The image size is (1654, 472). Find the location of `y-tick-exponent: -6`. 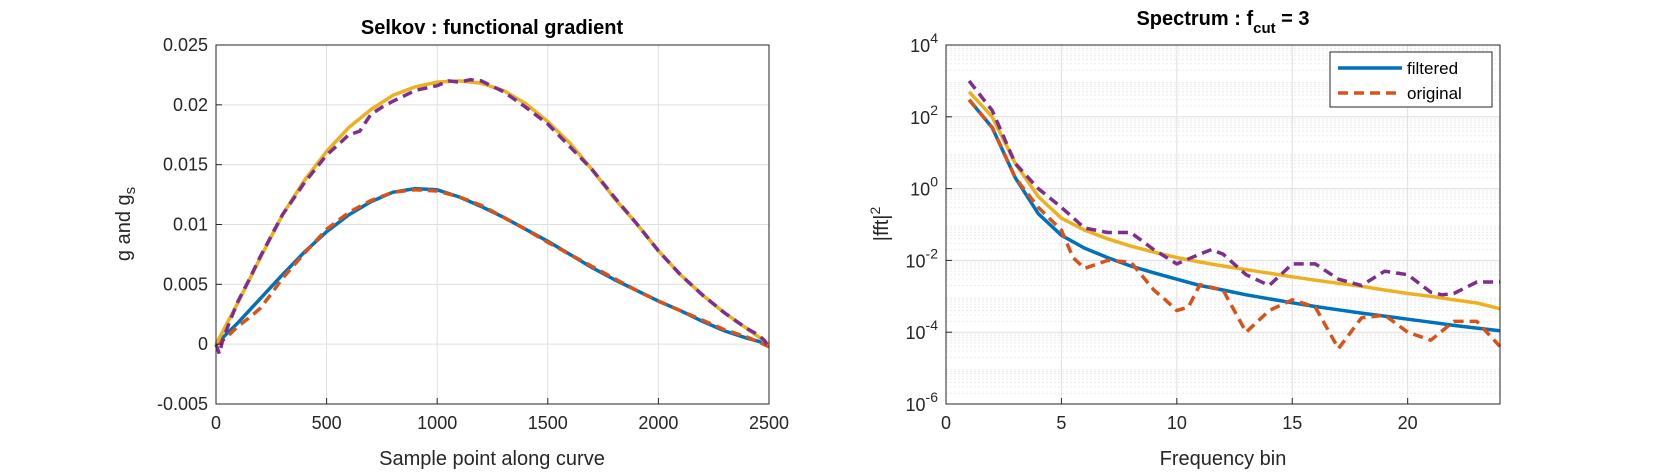

y-tick-exponent: -6 is located at coordinates (932, 397).